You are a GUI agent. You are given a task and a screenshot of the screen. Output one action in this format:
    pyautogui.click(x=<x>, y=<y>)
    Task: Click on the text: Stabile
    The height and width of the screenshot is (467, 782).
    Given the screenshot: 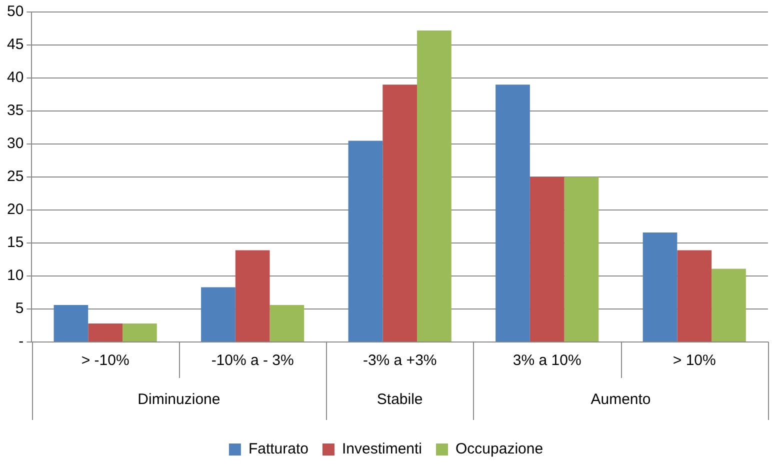 What is the action you would take?
    pyautogui.click(x=399, y=399)
    